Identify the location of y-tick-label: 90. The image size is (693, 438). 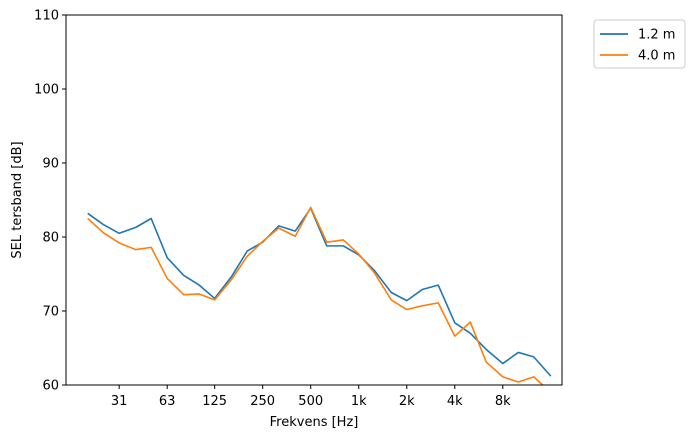
(50, 164).